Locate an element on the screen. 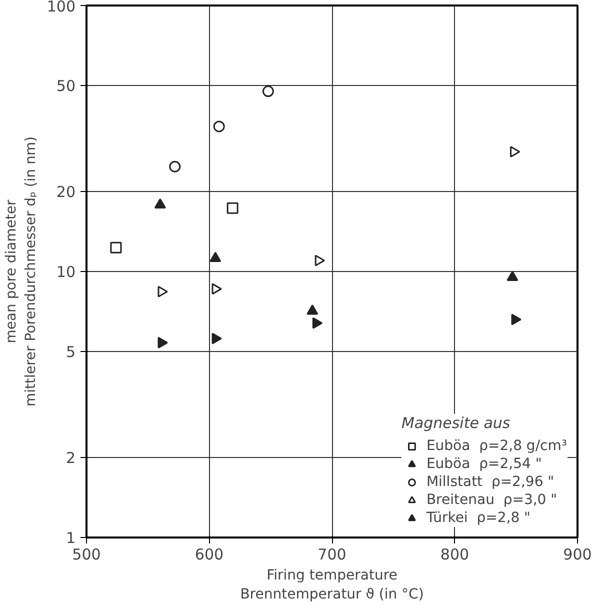  x-tick-label: 500 is located at coordinates (86, 555).